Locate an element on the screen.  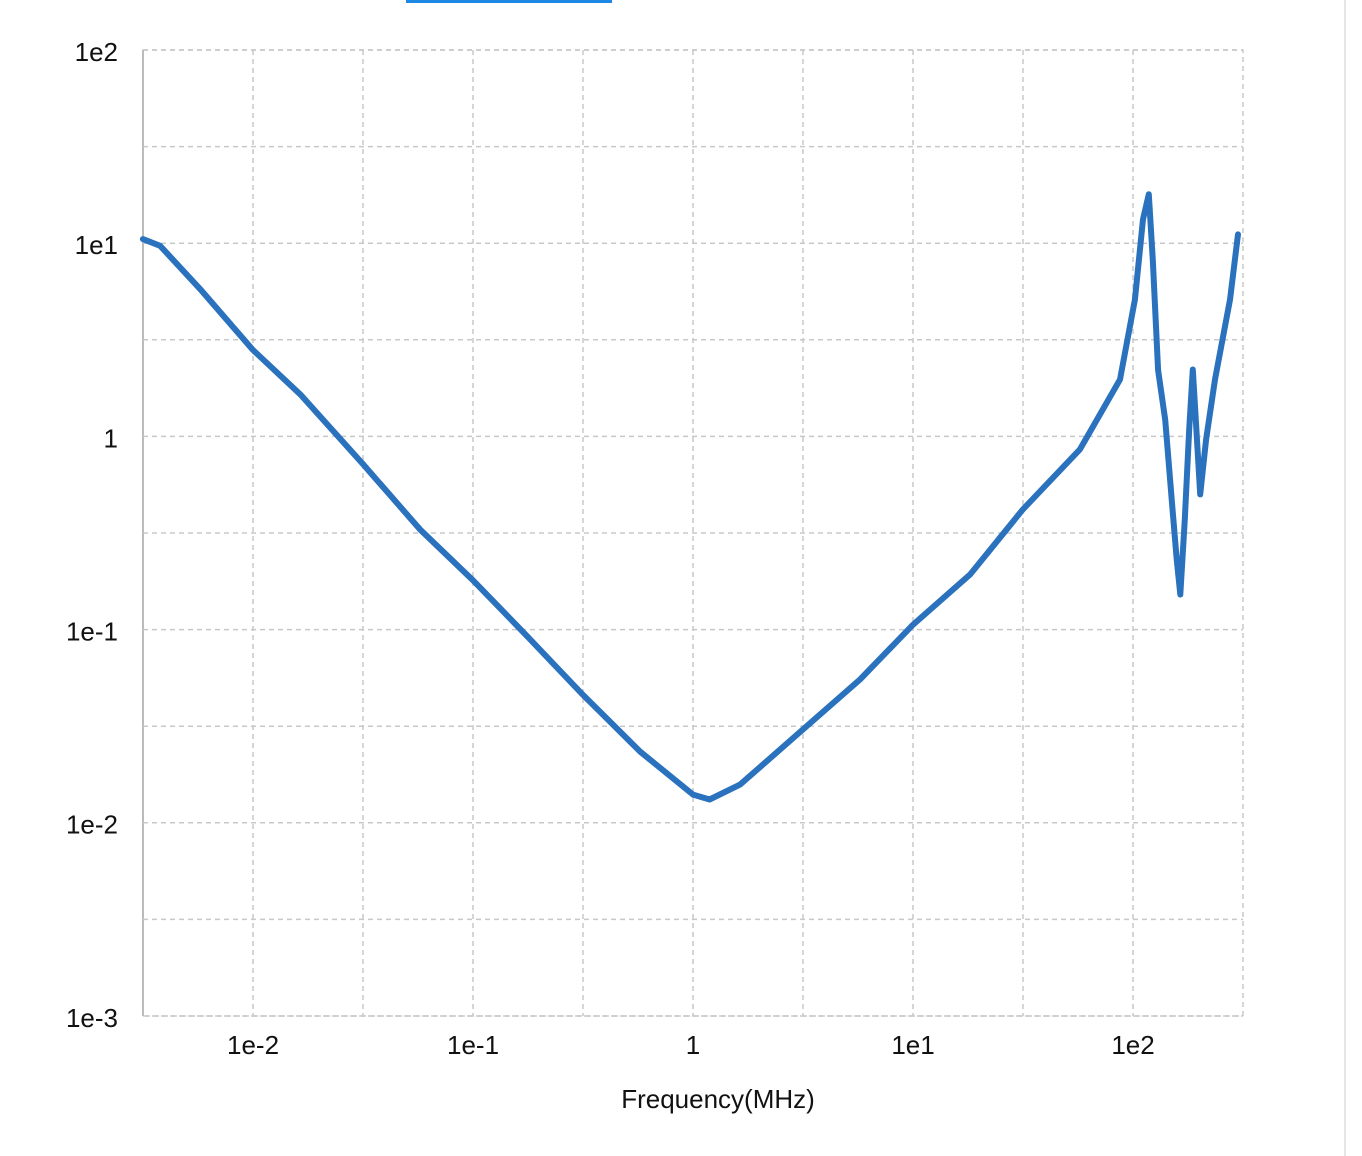
y-tick-label: 1 is located at coordinates (111, 438).